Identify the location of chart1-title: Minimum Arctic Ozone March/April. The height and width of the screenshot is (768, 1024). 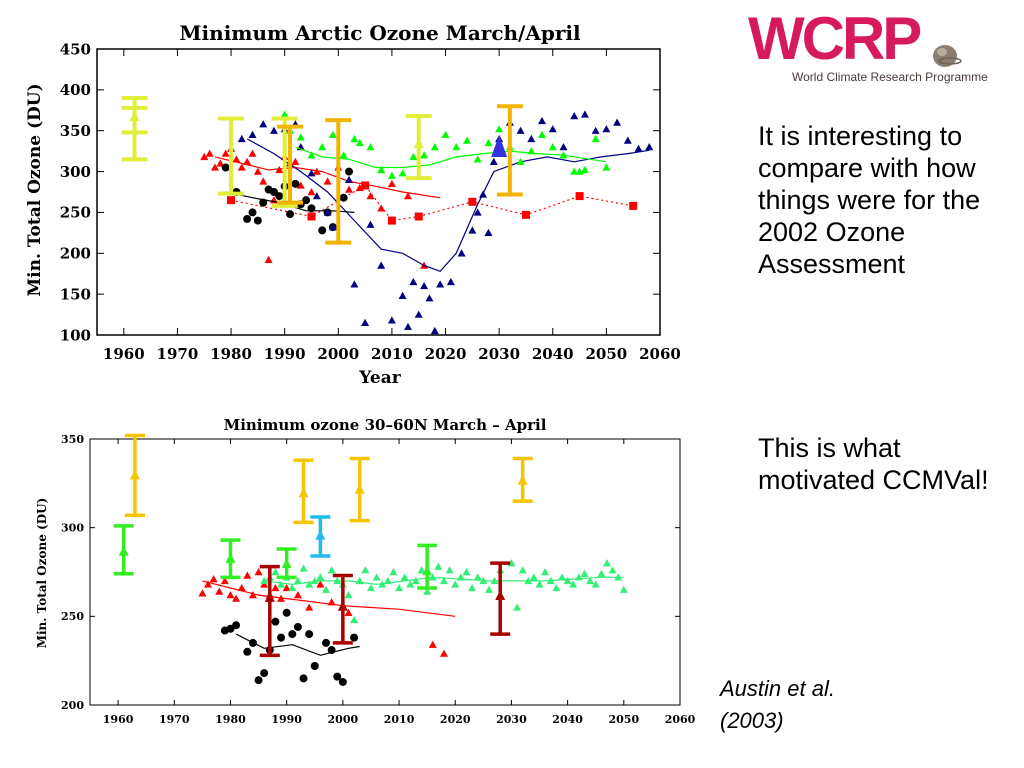
(380, 33).